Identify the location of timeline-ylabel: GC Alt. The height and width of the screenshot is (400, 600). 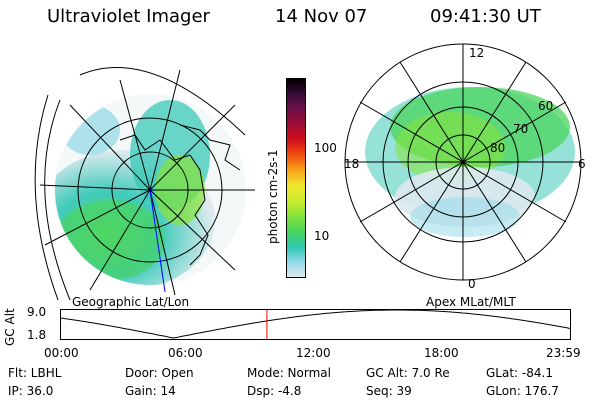
(10, 327).